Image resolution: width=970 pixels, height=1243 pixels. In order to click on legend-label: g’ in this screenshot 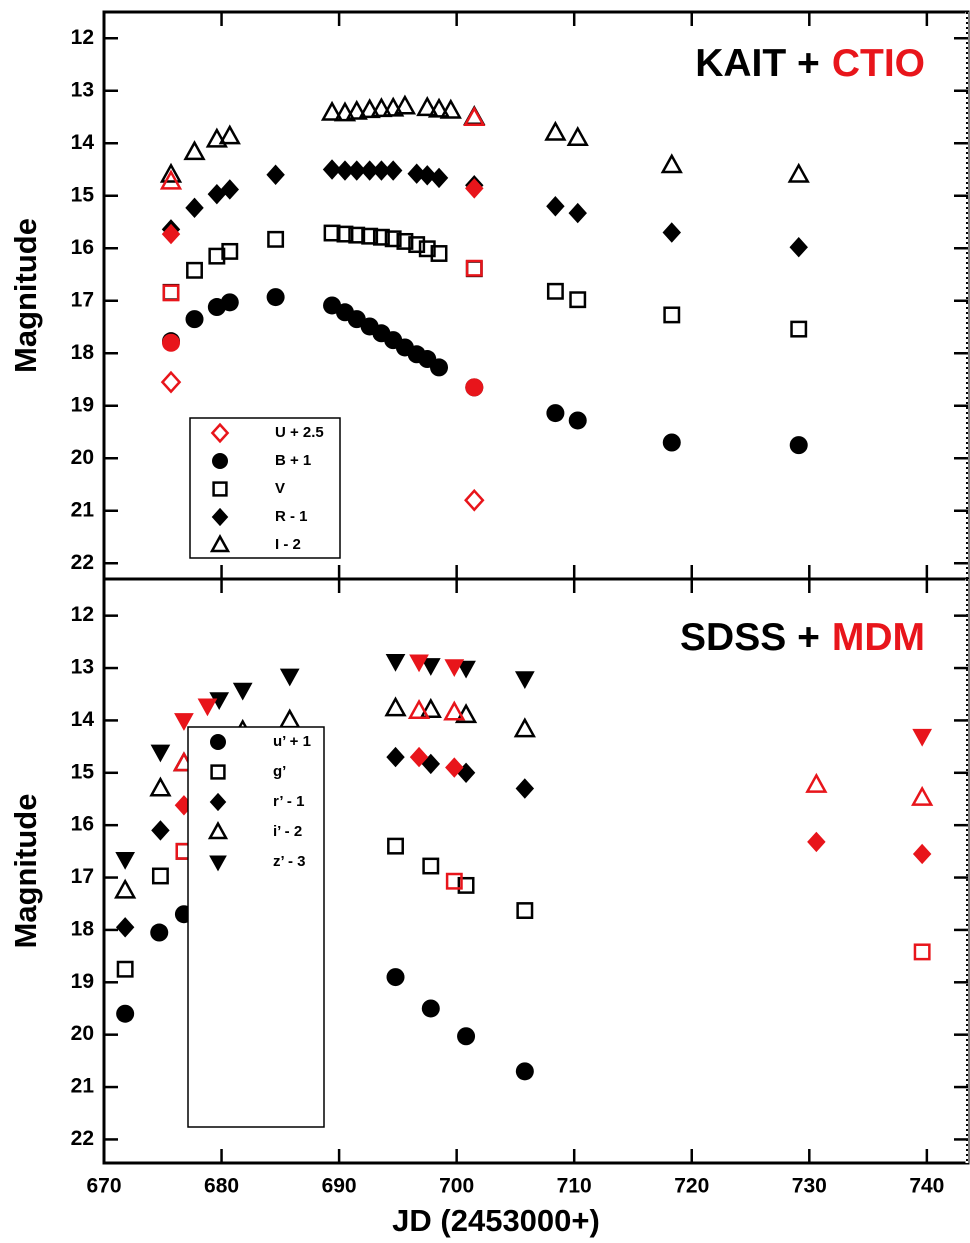, I will do `click(279, 771)`.